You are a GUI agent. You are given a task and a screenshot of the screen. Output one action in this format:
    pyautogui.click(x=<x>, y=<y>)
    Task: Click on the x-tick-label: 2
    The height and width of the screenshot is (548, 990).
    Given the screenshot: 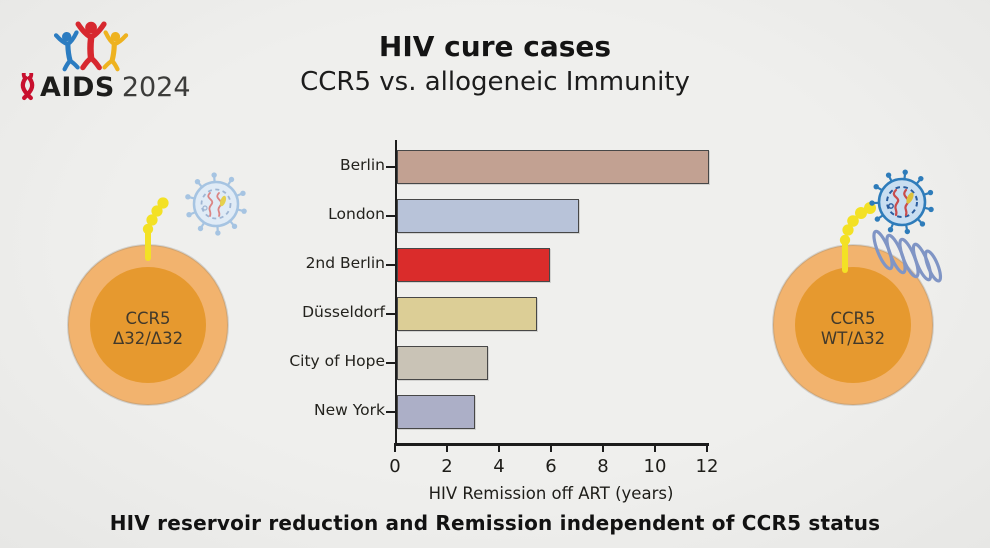 What is the action you would take?
    pyautogui.click(x=447, y=466)
    